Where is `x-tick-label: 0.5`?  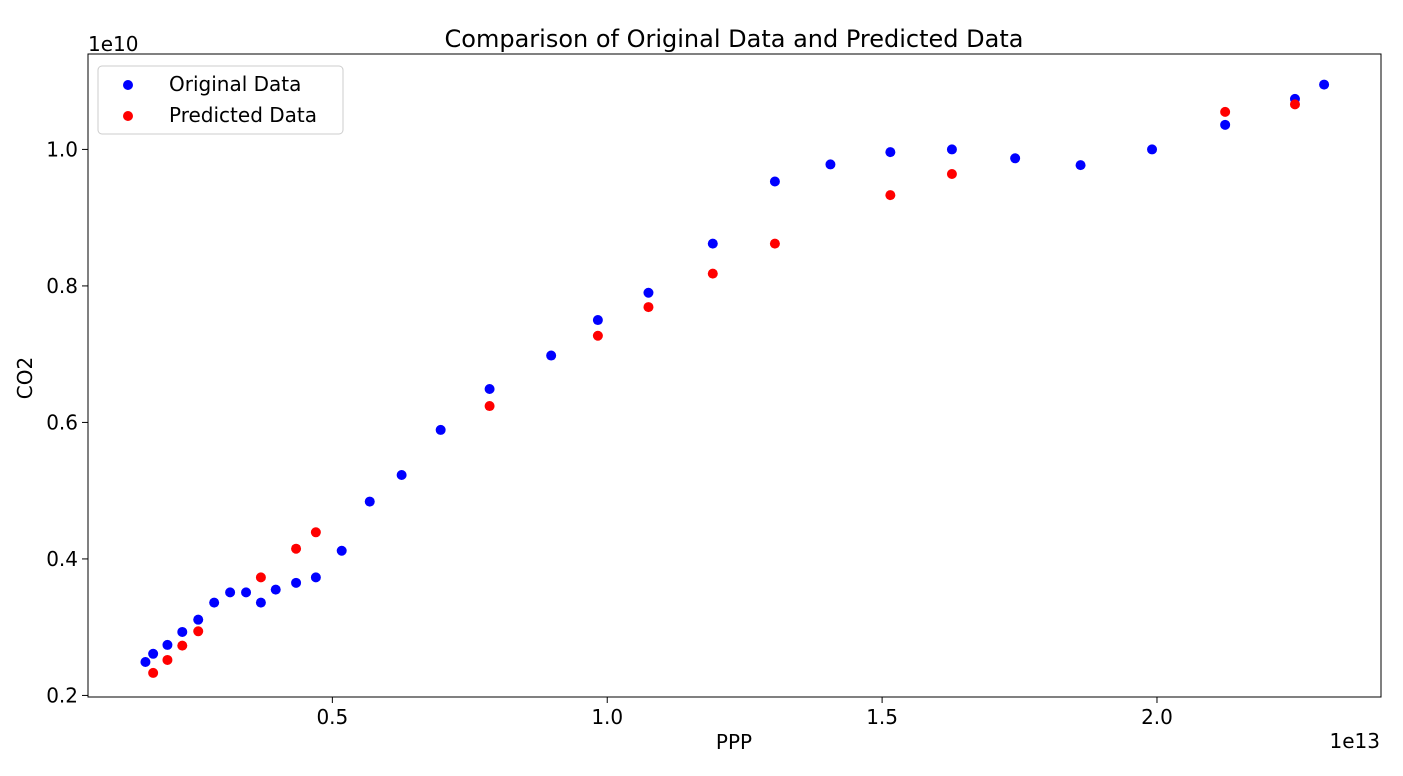
x-tick-label: 0.5 is located at coordinates (332, 717).